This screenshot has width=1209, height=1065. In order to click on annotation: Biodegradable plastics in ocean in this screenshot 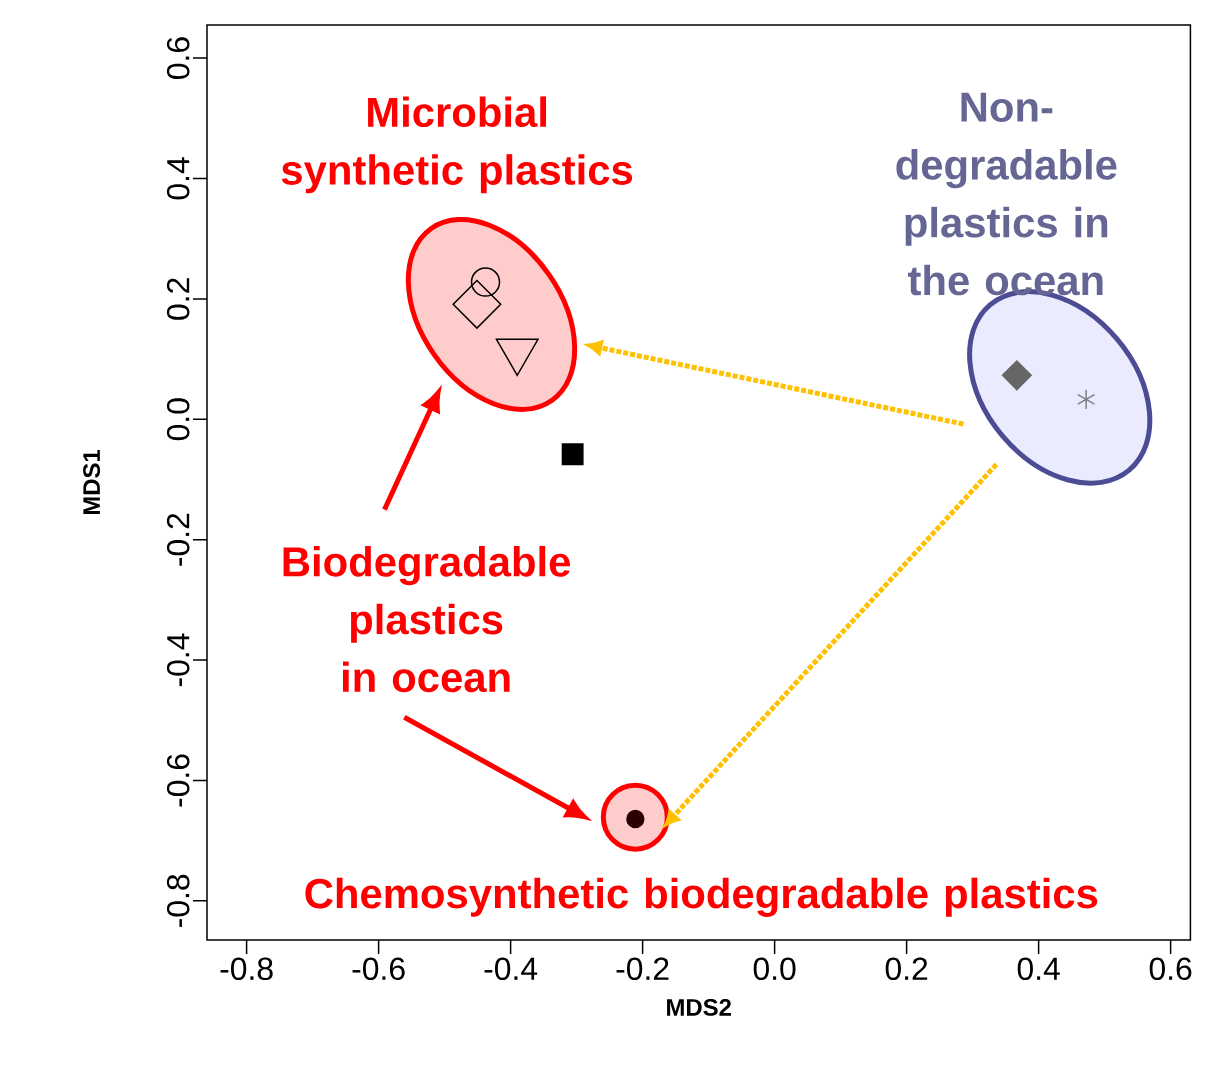, I will do `click(427, 619)`.